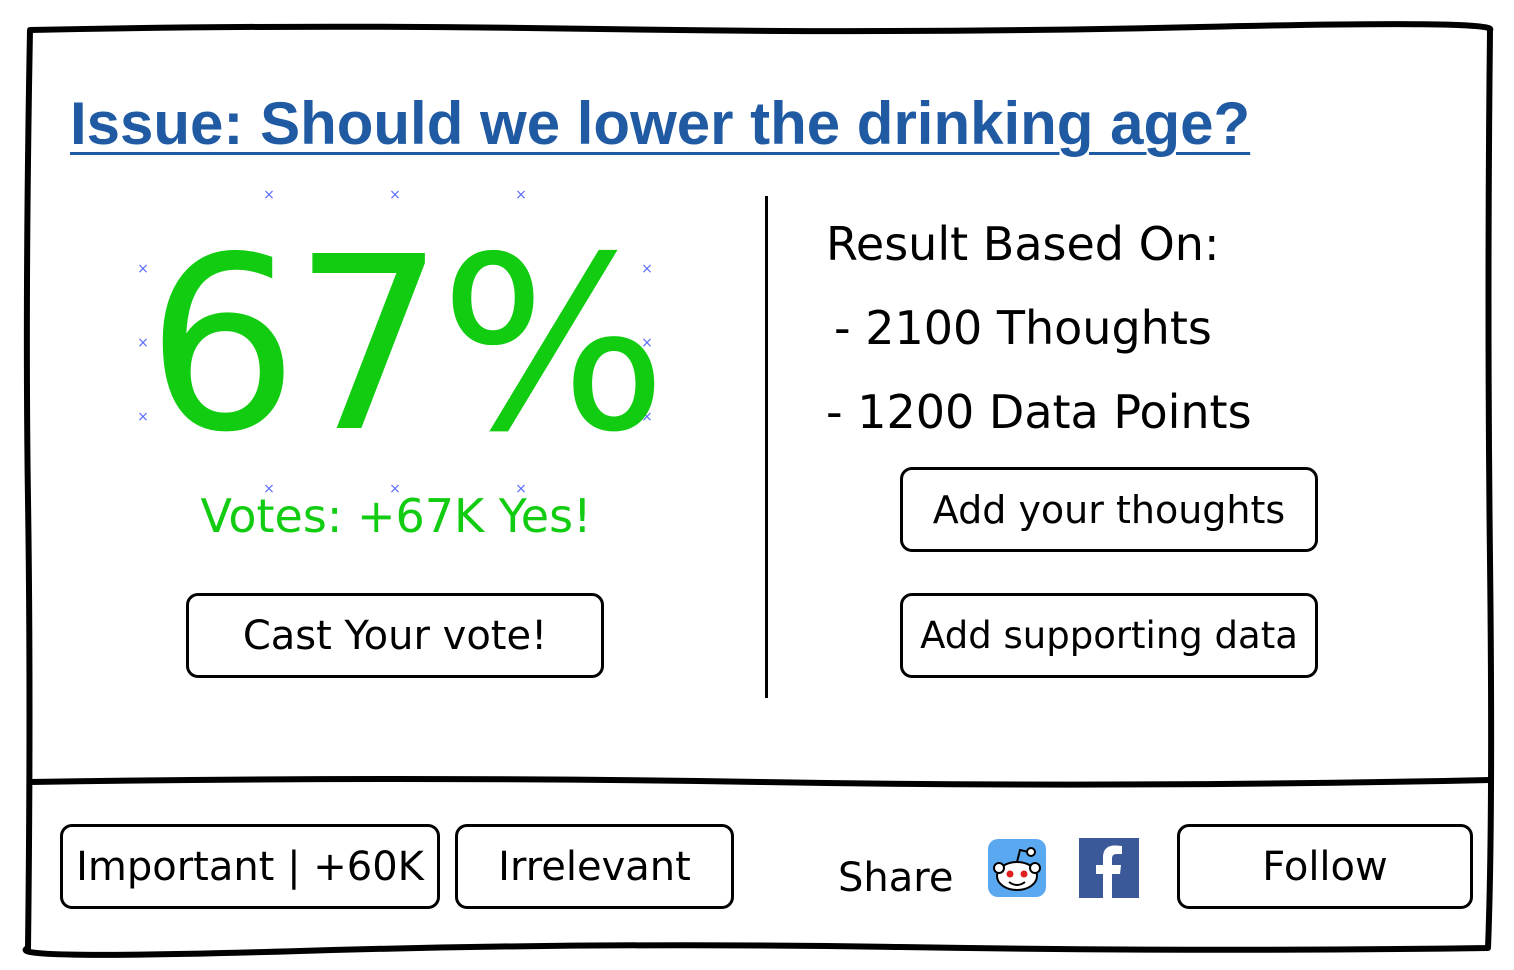 This screenshot has height=970, width=1514. I want to click on add-thoughts-button: Add your thoughts, so click(1109, 509).